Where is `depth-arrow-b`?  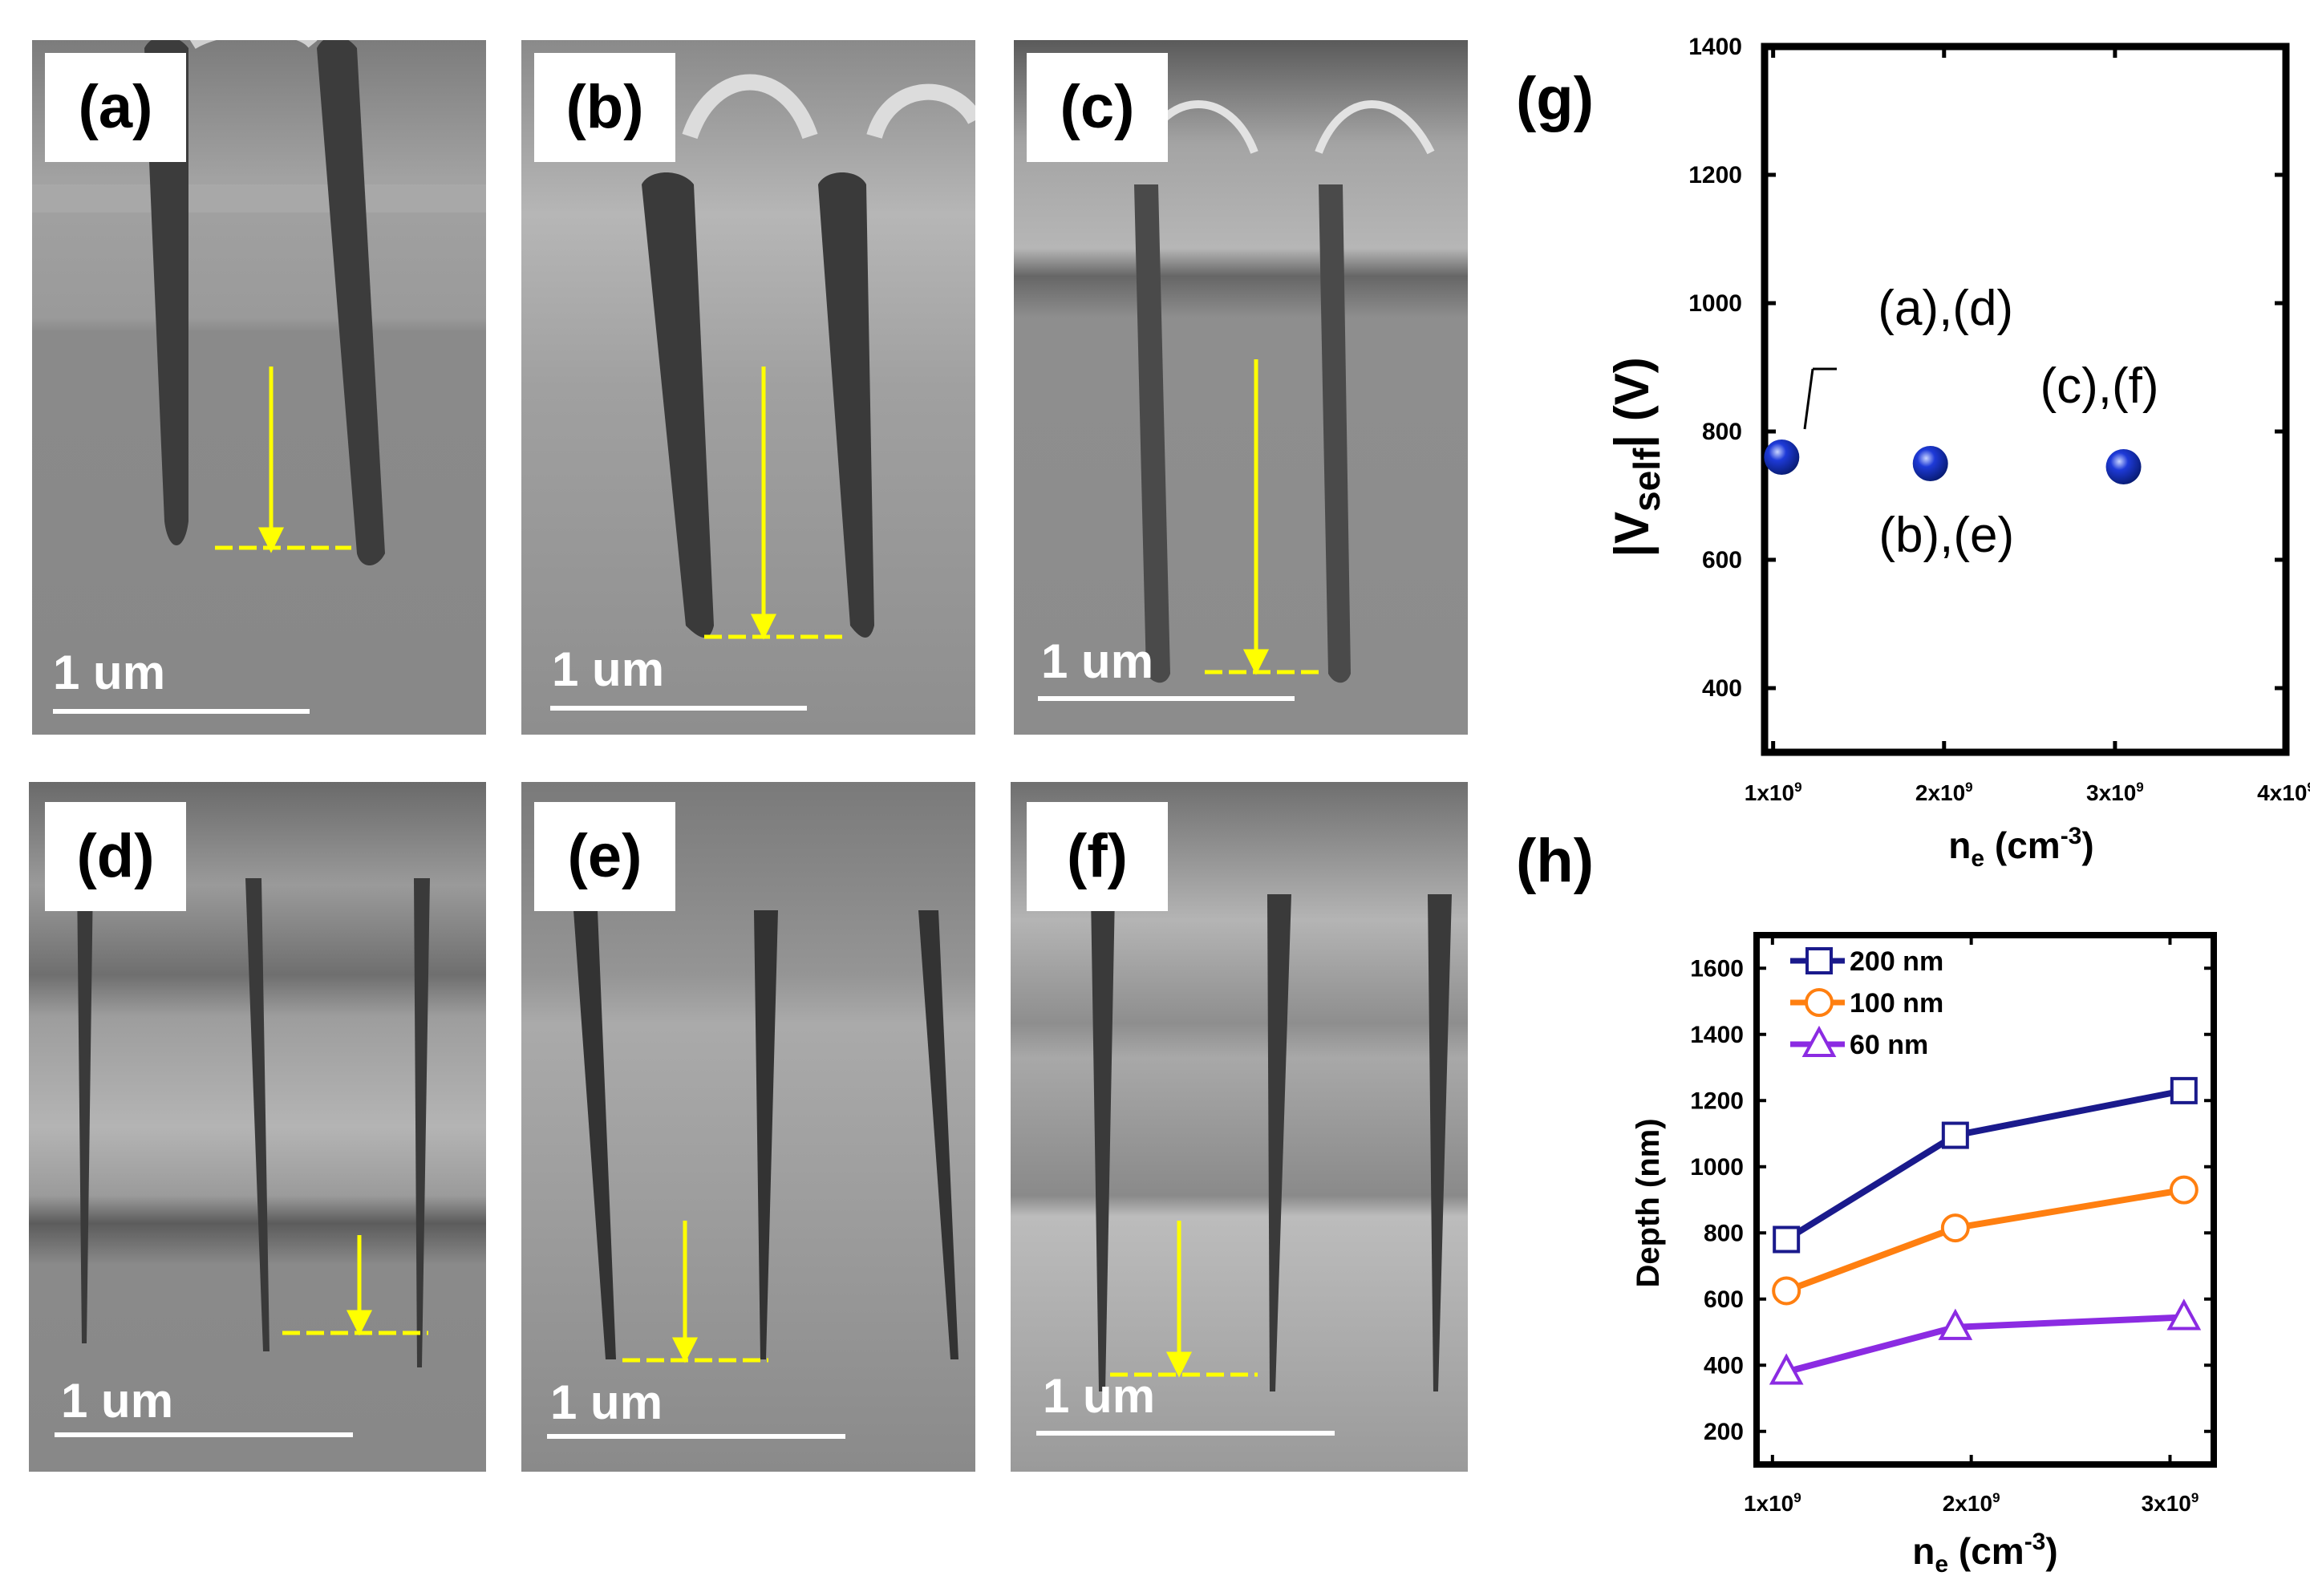
depth-arrow-b is located at coordinates (776, 503).